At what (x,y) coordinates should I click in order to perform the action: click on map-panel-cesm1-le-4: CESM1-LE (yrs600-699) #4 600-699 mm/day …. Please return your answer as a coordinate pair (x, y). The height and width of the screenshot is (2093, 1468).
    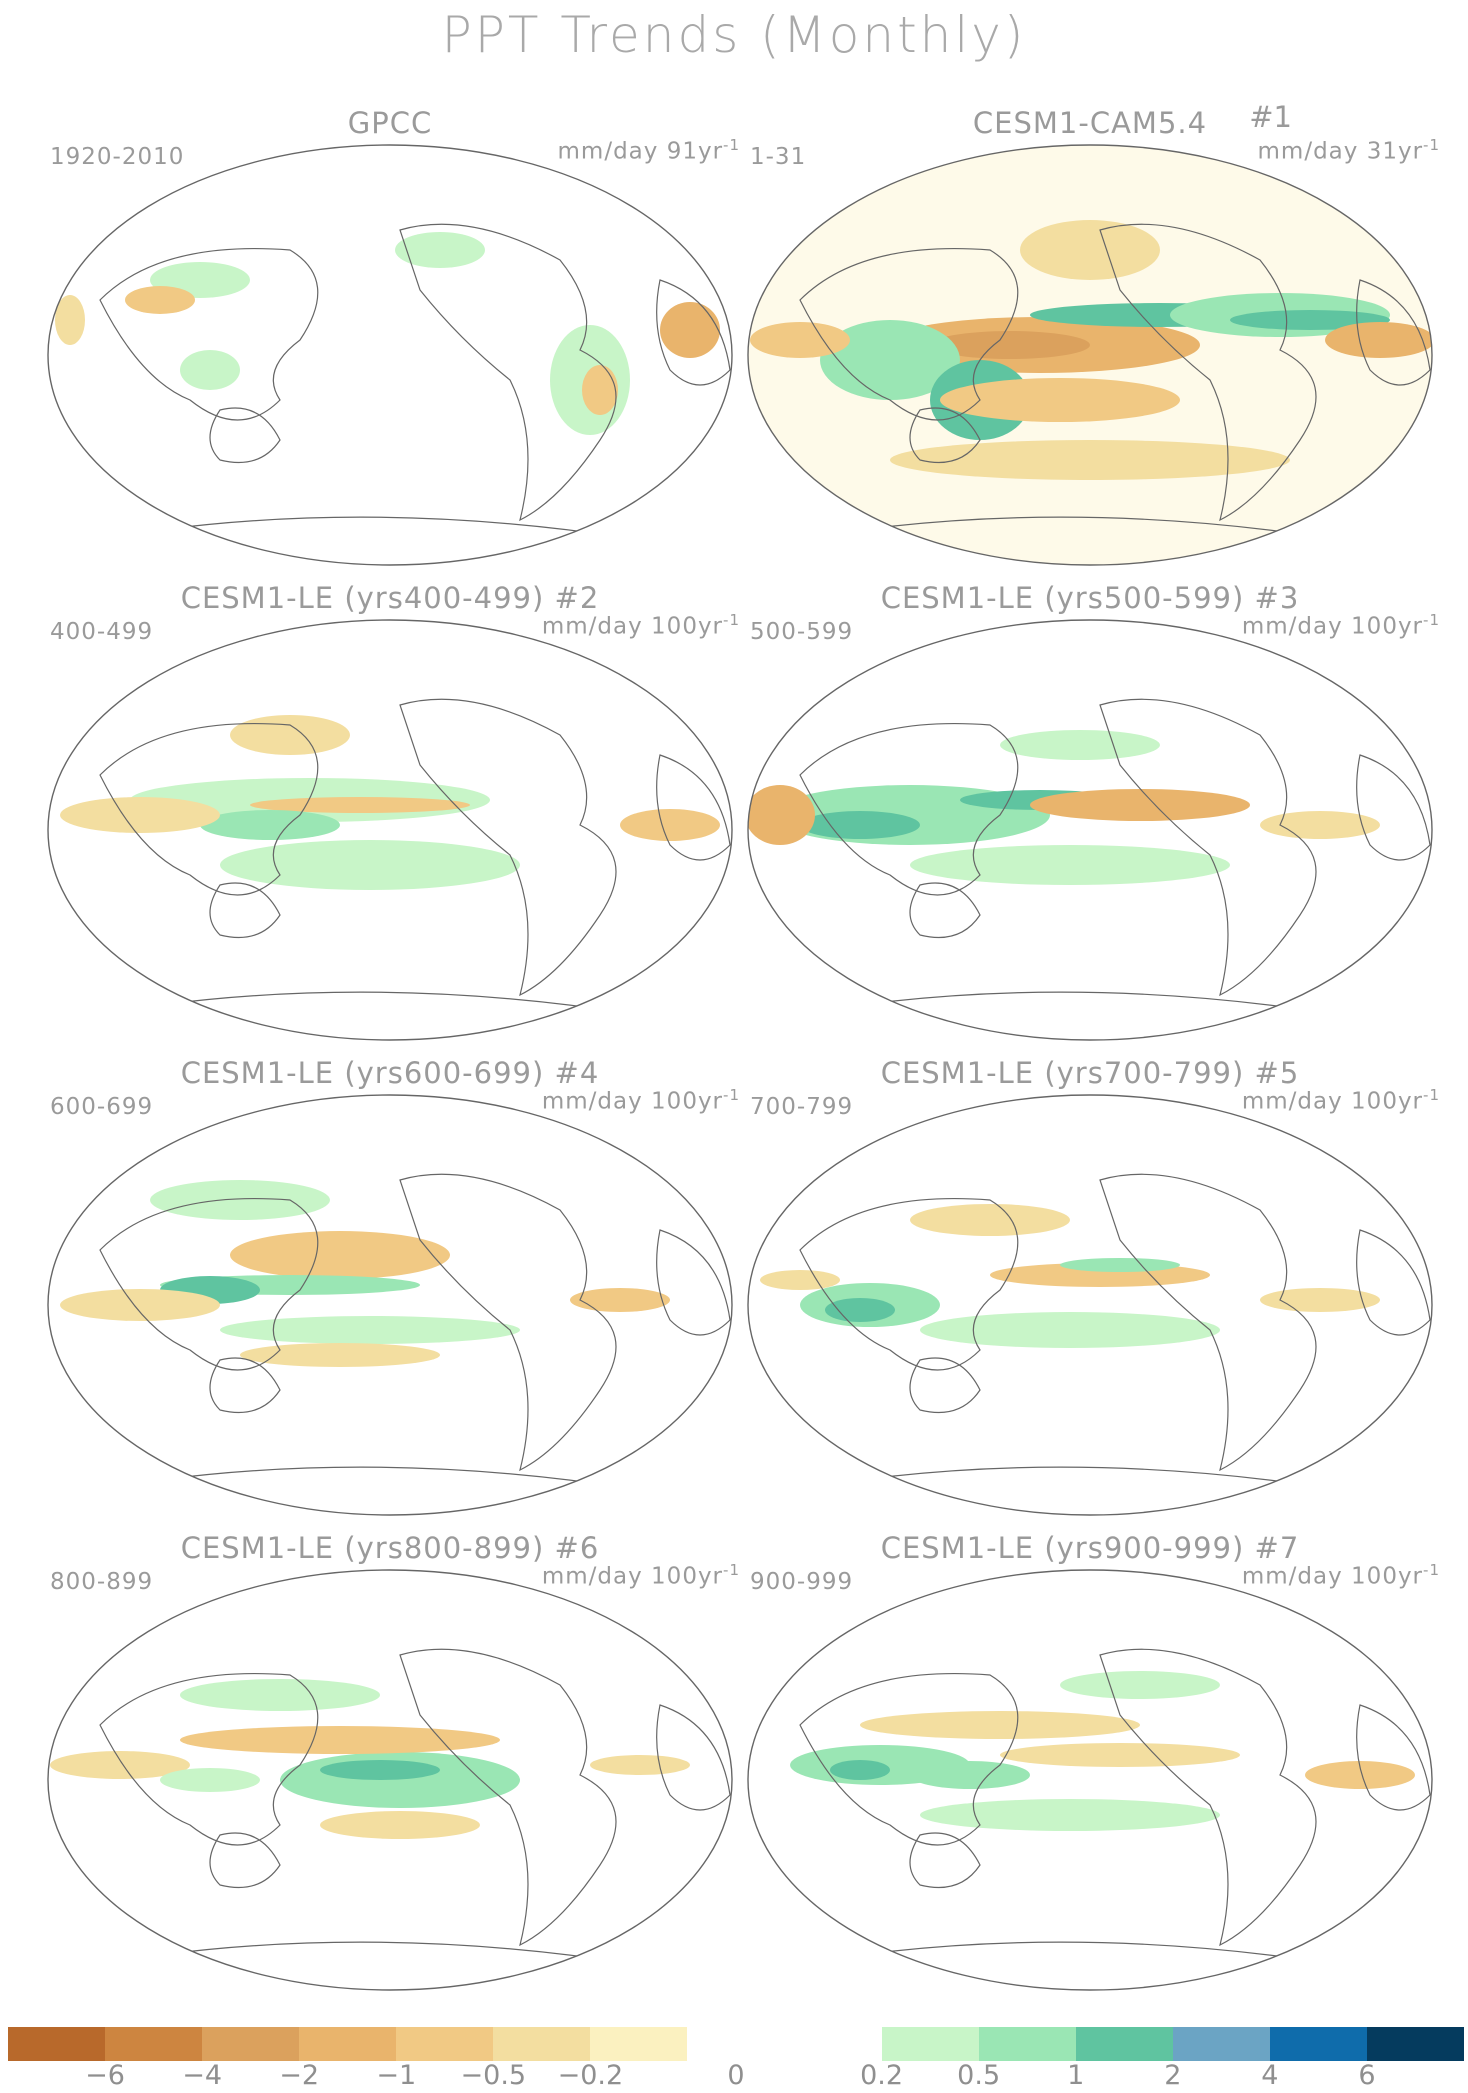
    Looking at the image, I should click on (390, 1285).